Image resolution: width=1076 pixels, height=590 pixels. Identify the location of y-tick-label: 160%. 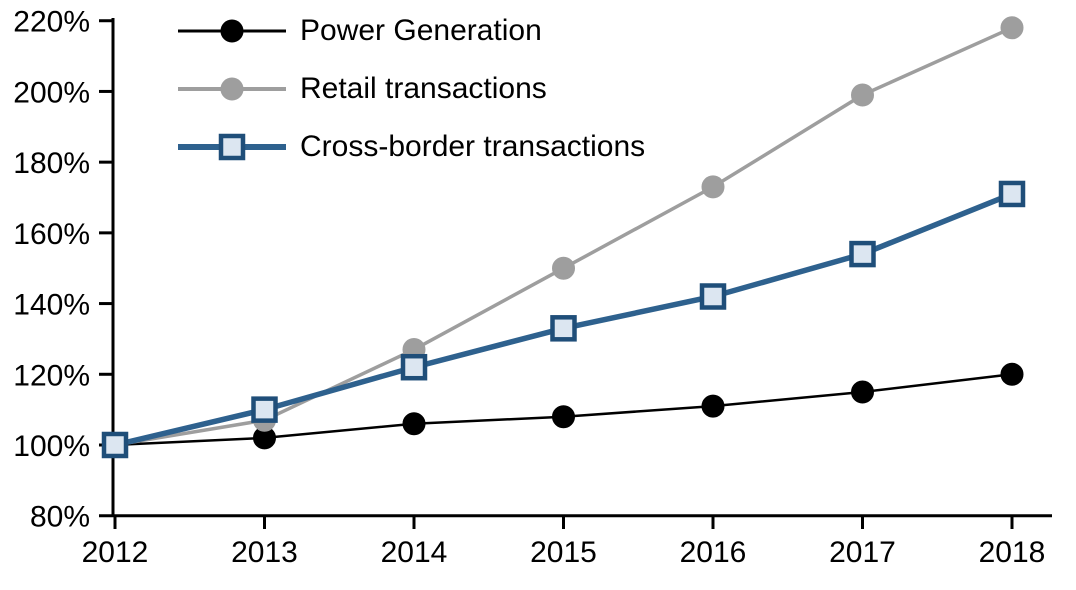
(51, 234).